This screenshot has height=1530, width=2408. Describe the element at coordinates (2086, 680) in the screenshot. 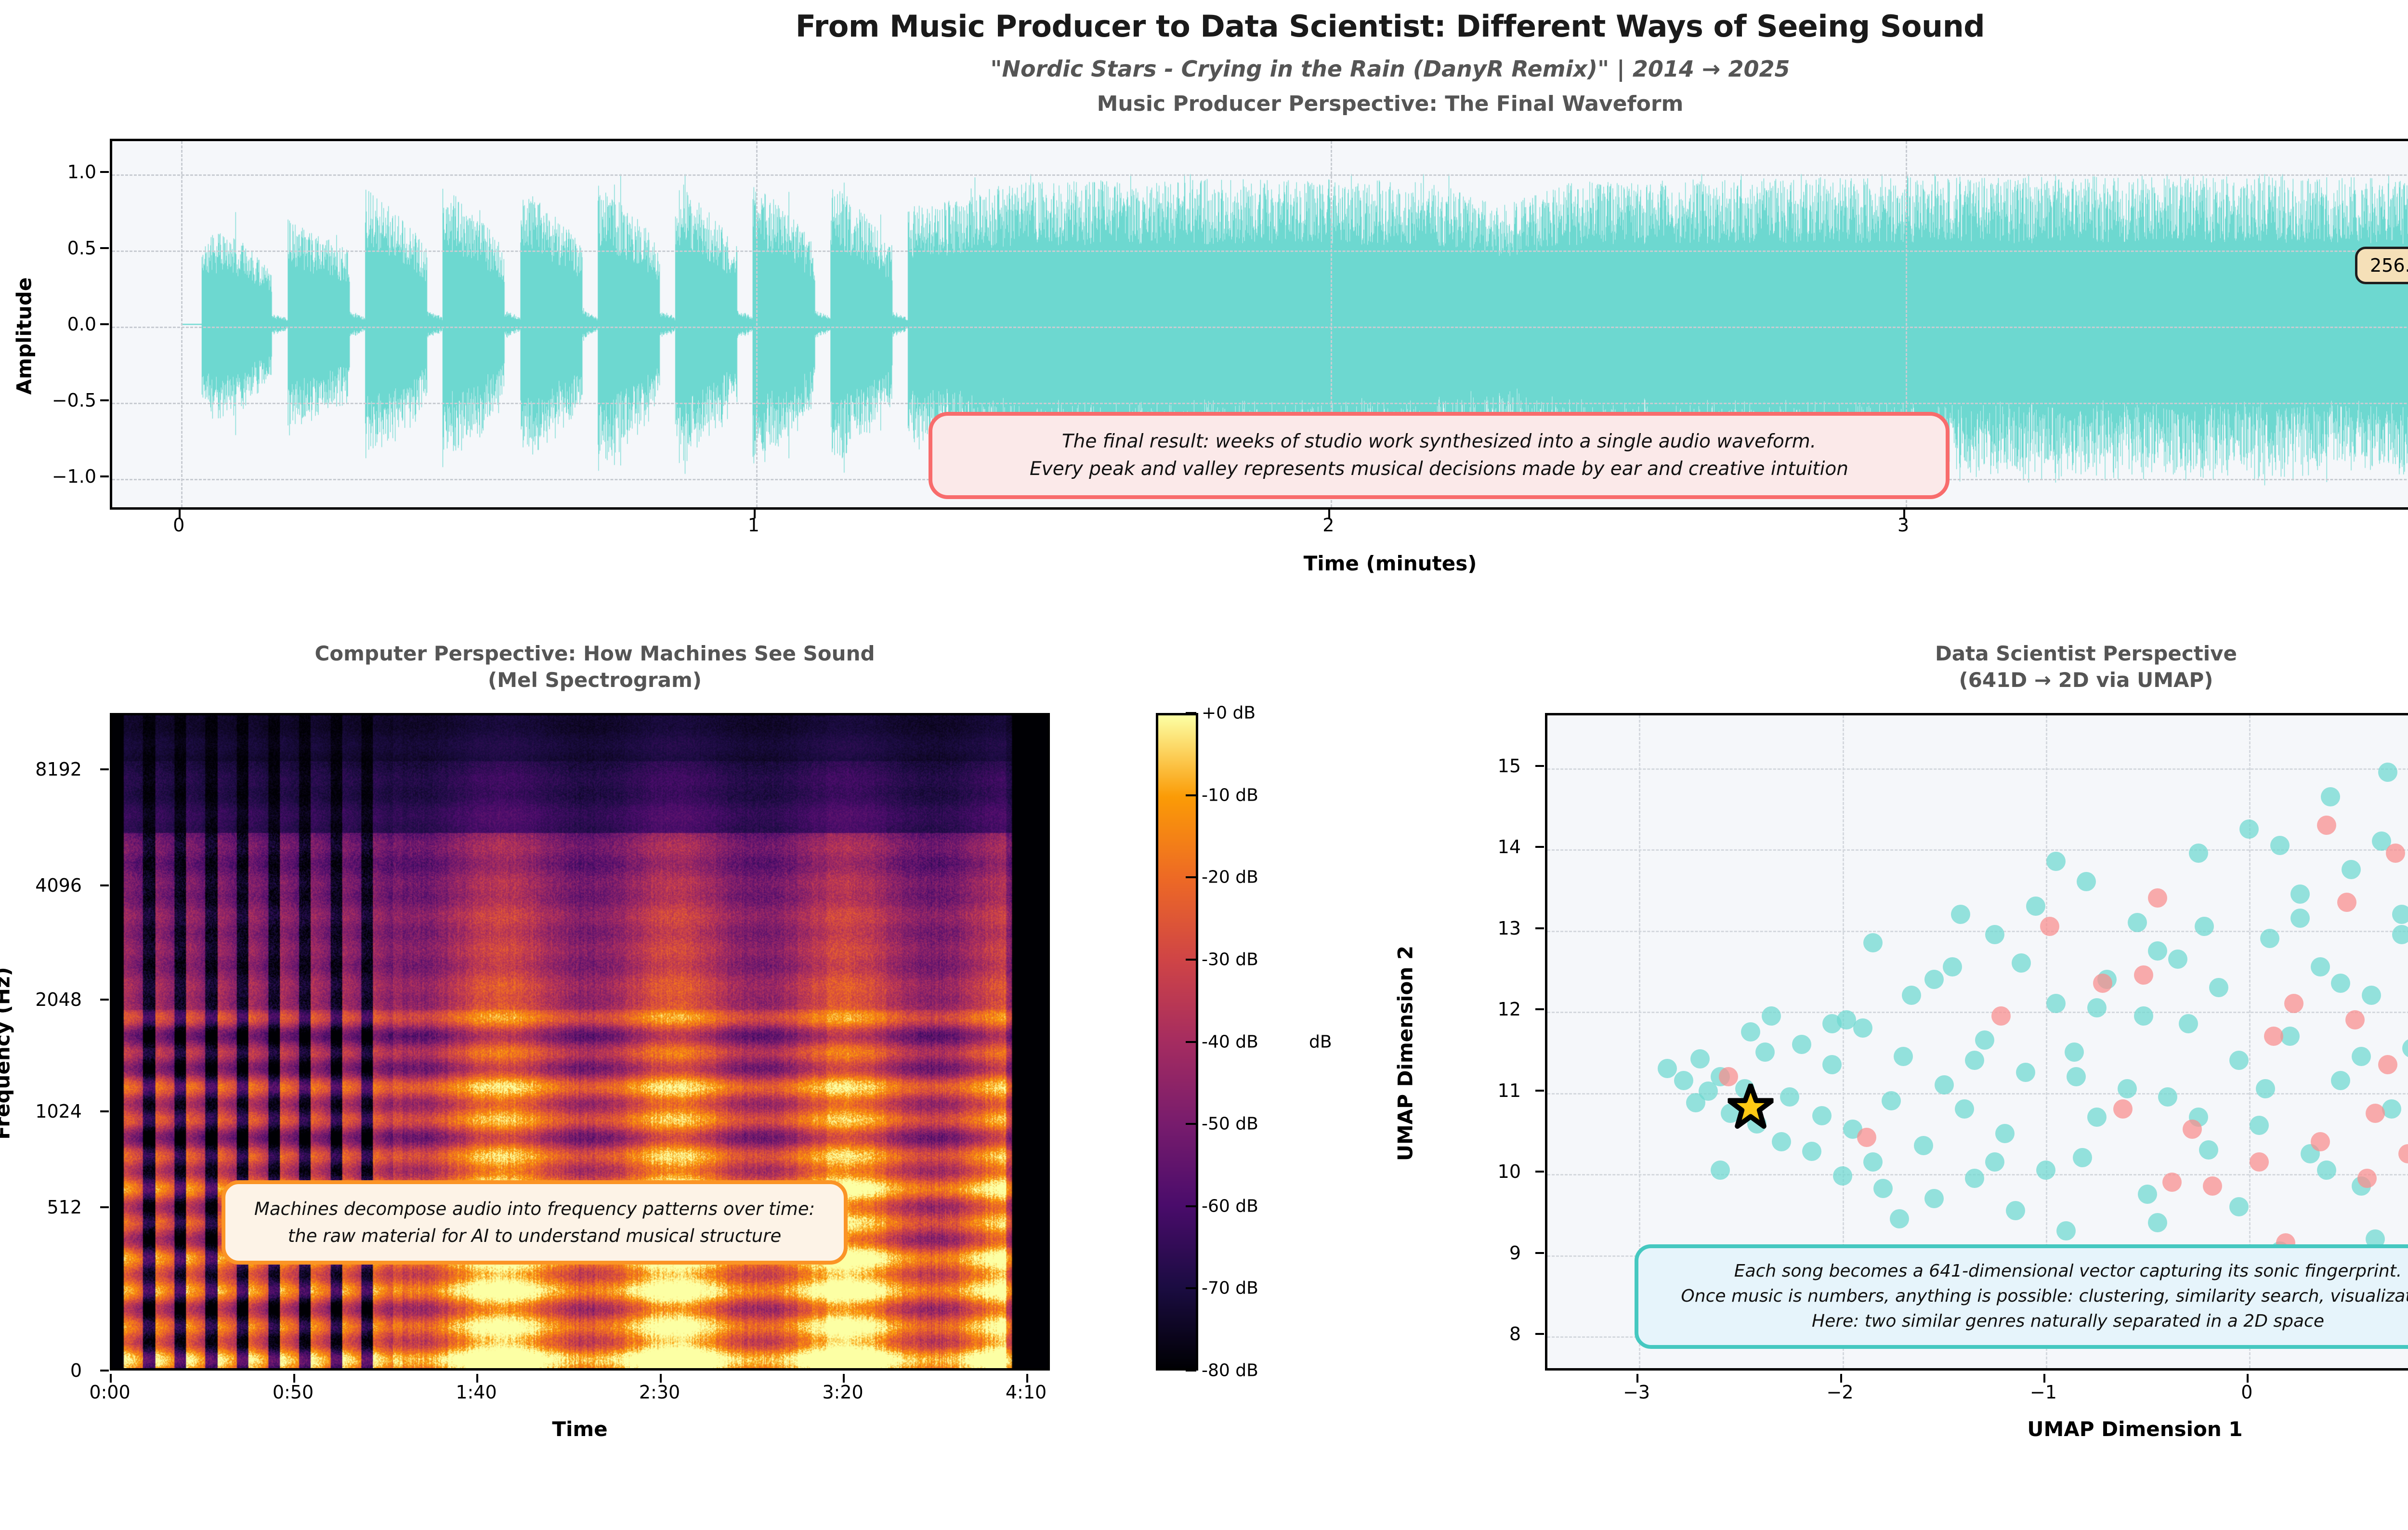

I see `umap-title-line-2: (641D → 2D via UMAP)` at that location.